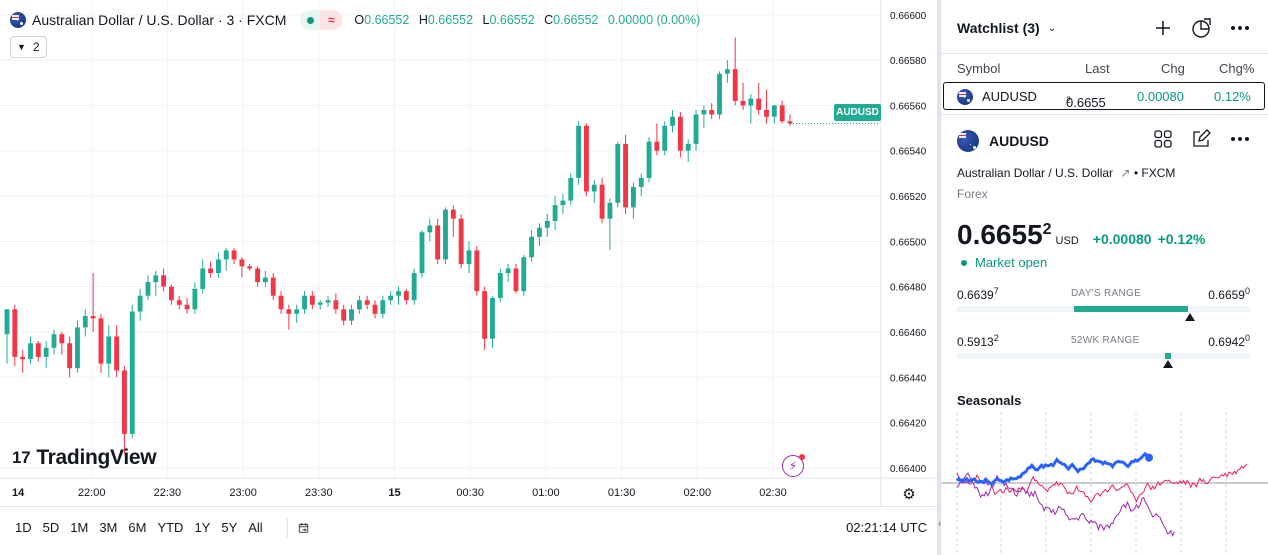 This screenshot has height=555, width=1268. Describe the element at coordinates (975, 342) in the screenshot. I see `week52-range-low-main: 0.5913` at that location.